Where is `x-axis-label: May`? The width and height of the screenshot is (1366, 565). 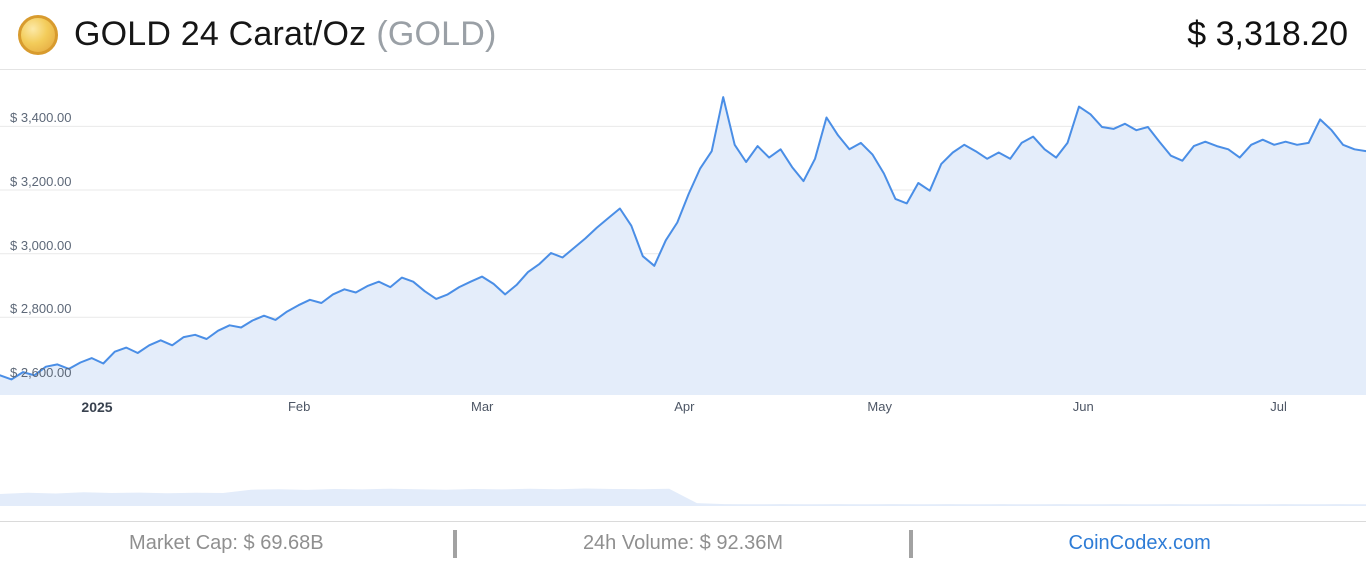
x-axis-label: May is located at coordinates (879, 406).